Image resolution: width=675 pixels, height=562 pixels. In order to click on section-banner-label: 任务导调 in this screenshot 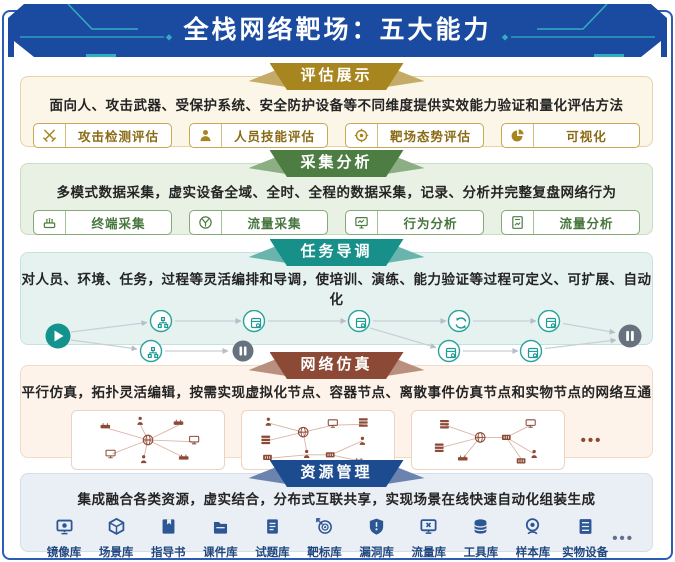, I will do `click(336, 252)`.